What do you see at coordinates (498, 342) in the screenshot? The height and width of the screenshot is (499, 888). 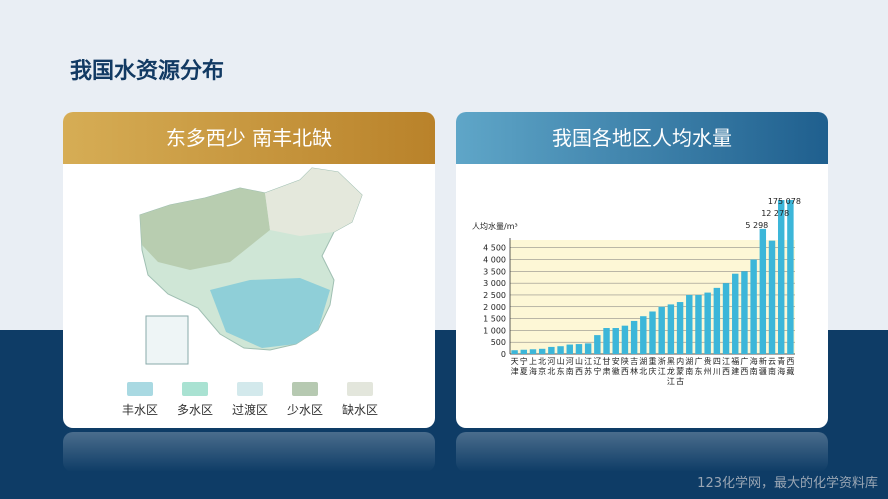 I see `y-tick-label: 500` at bounding box center [498, 342].